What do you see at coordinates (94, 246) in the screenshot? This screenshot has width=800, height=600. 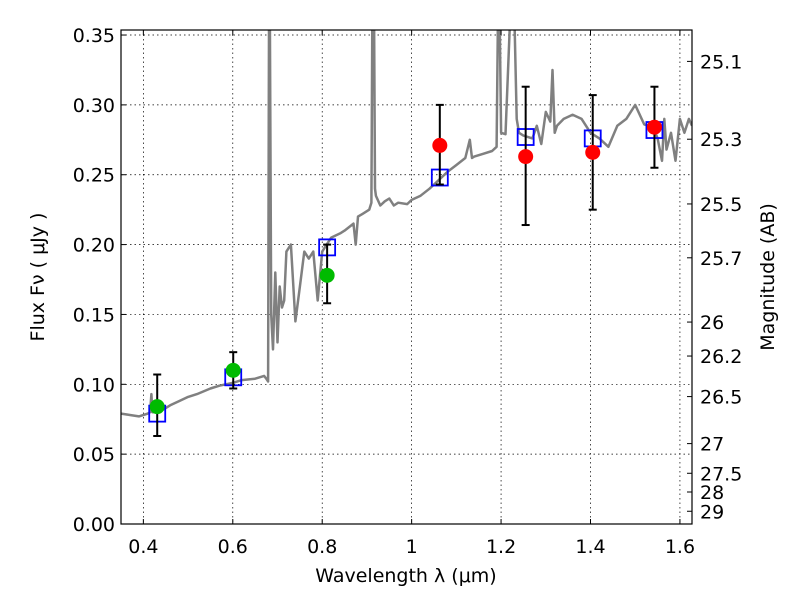 I see `y-tick-label: 0.20` at bounding box center [94, 246].